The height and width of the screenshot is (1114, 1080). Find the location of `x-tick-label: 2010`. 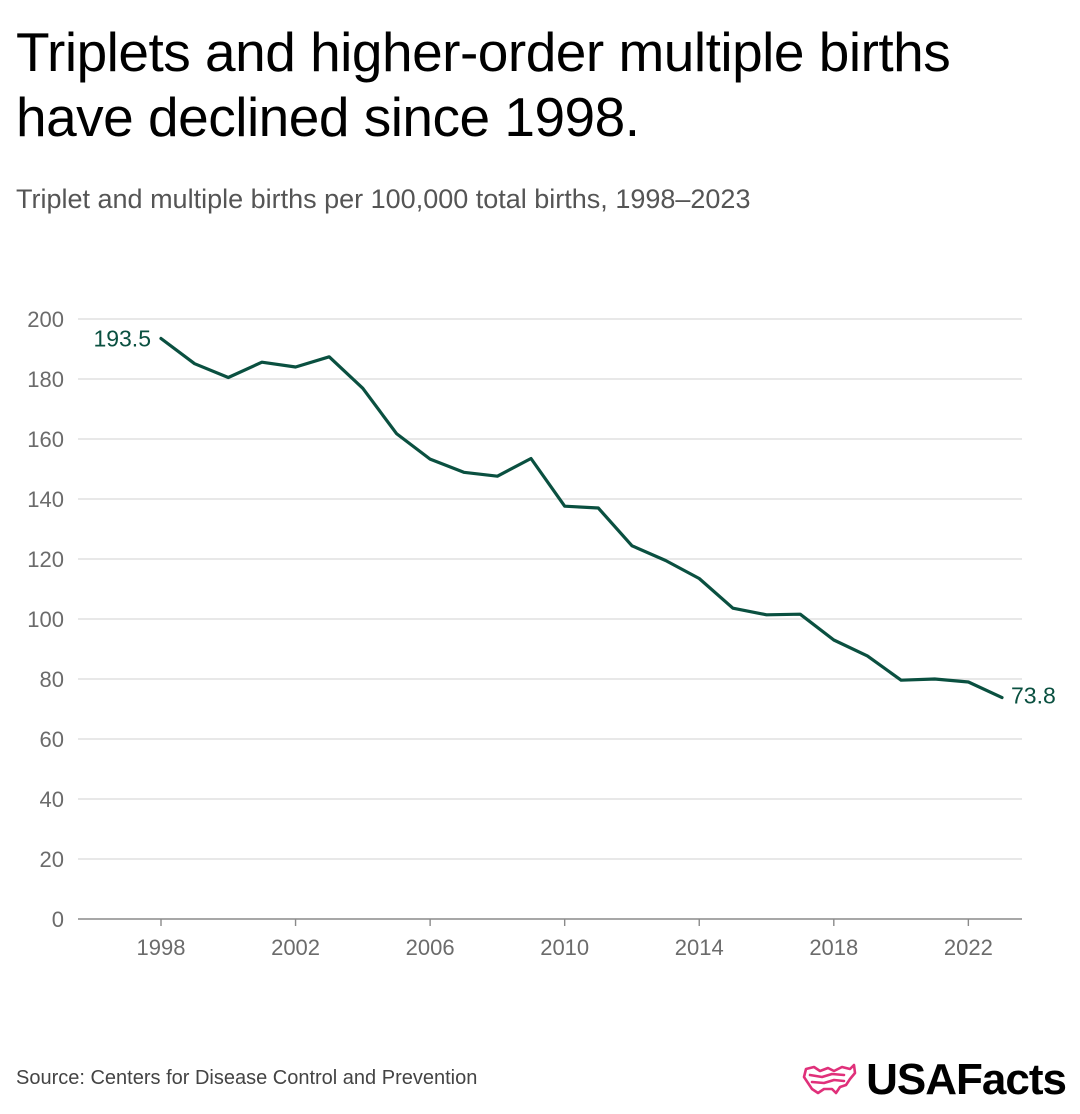

x-tick-label: 2010 is located at coordinates (564, 947).